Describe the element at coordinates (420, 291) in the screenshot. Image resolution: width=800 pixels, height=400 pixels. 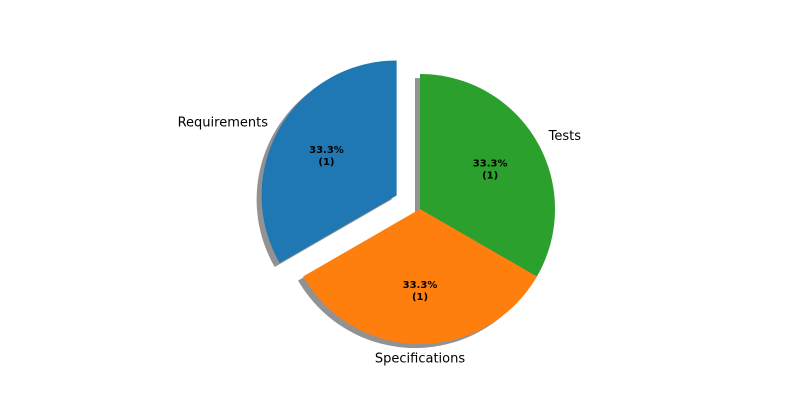
I see `pct-label-specifications: 33.3% (1)` at that location.